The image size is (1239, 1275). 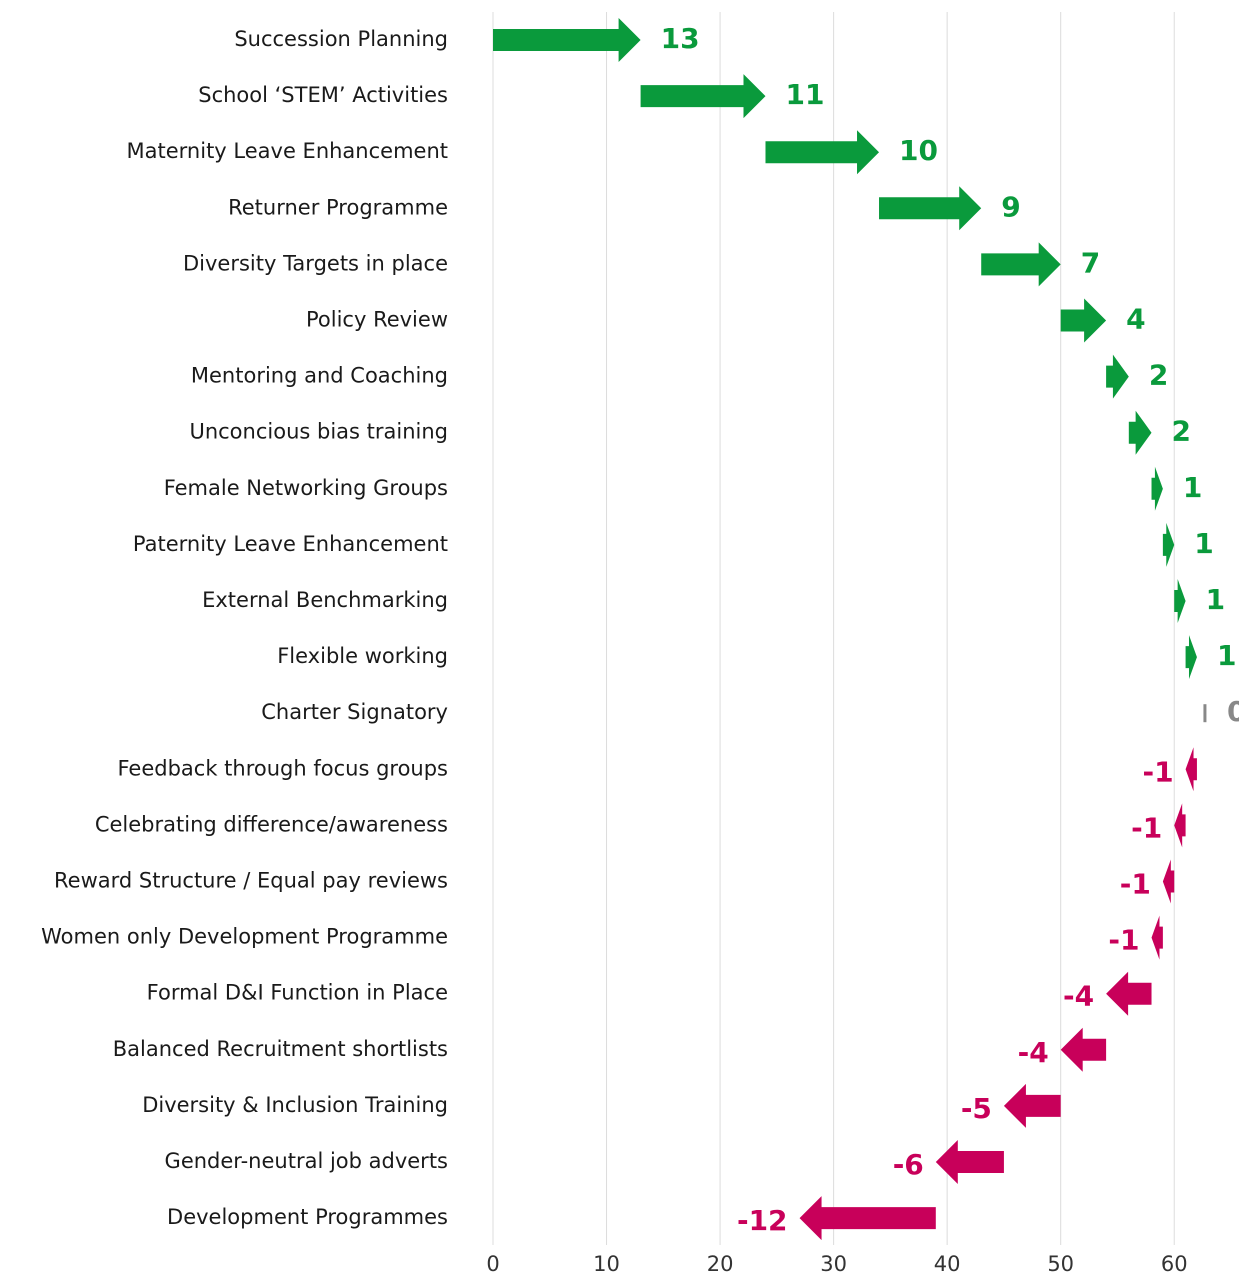 I want to click on x-tick-label: 50, so click(x=1060, y=1263).